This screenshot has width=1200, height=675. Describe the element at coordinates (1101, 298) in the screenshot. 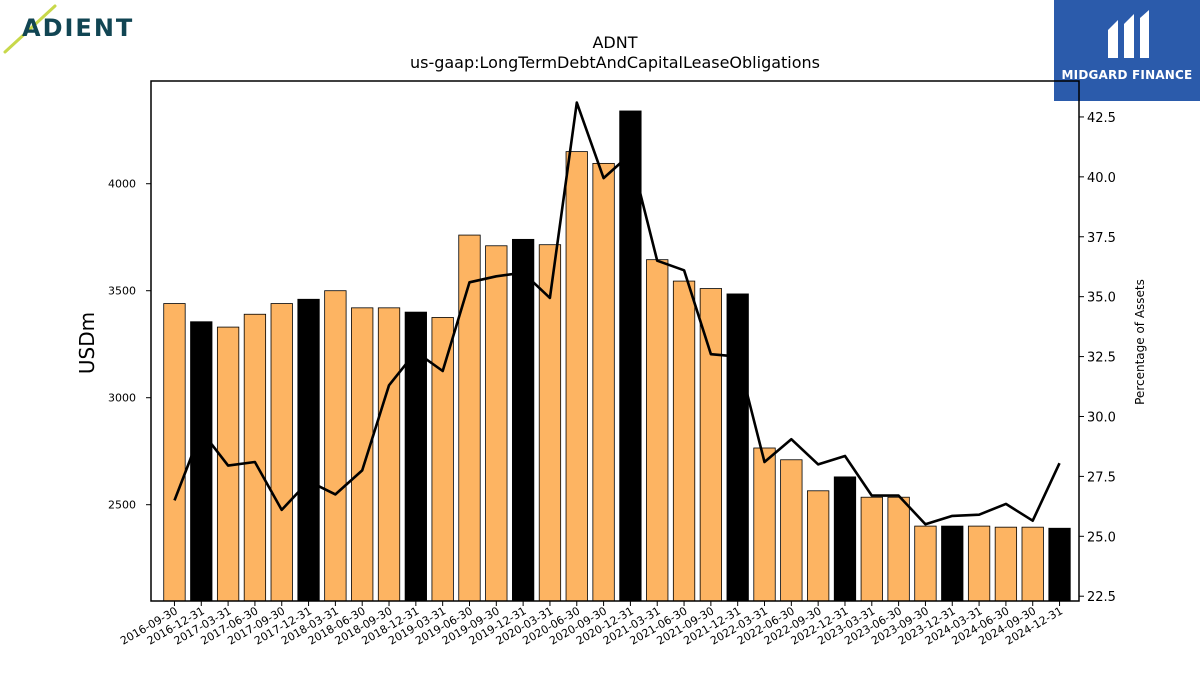

I see `y2-tick-label: 35.0` at that location.